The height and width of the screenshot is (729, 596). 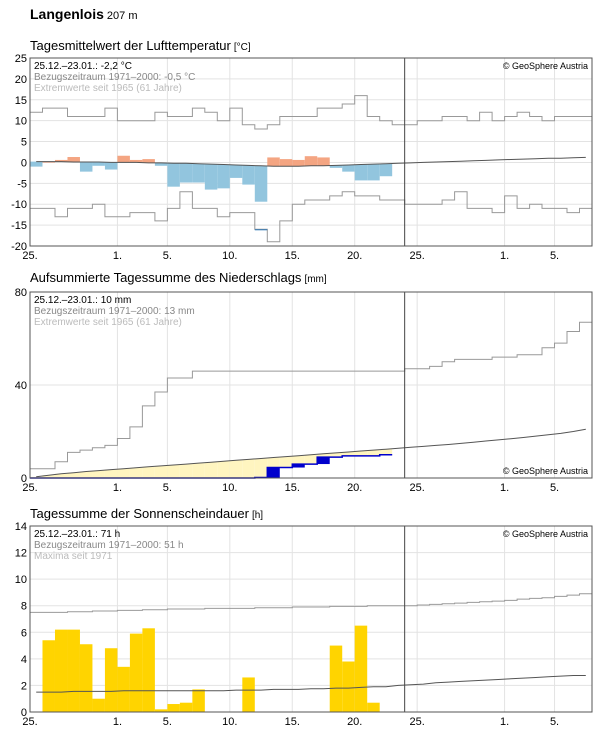 I want to click on precipitation-legend-line: 25.12.–23.01.: 10 mm, so click(x=82, y=300).